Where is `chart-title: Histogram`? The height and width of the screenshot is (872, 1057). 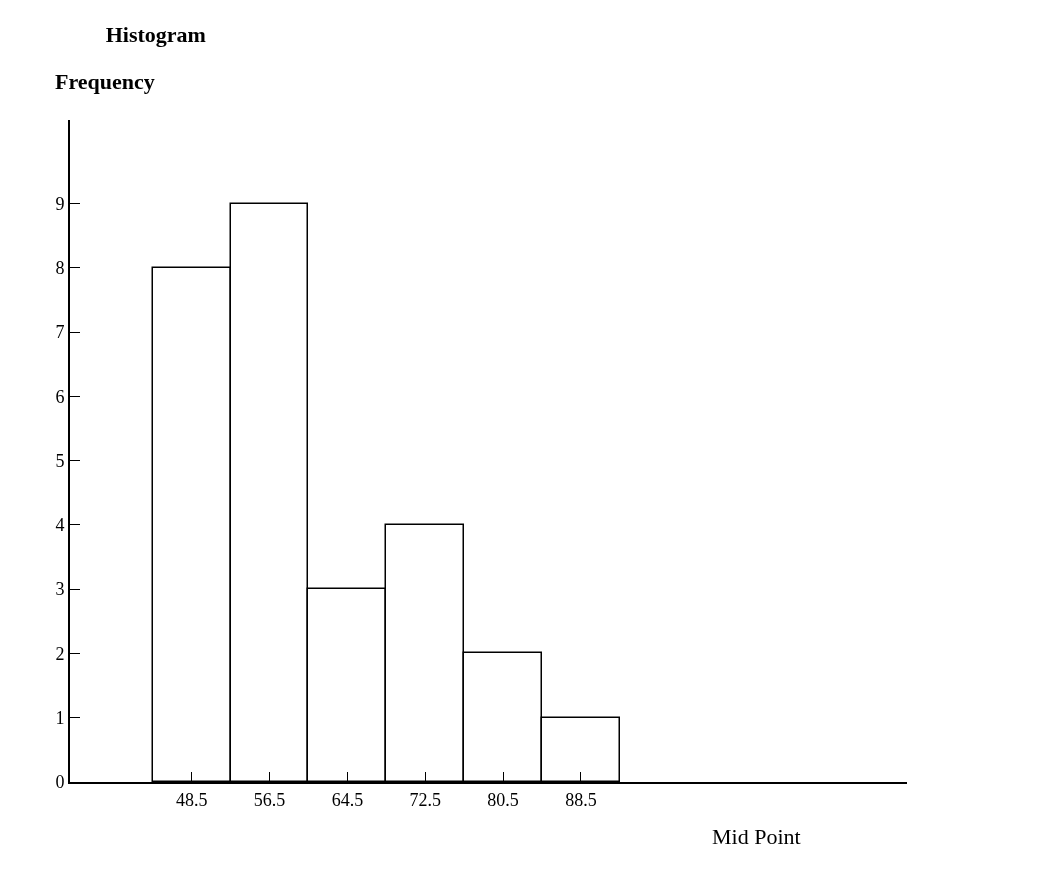 chart-title: Histogram is located at coordinates (155, 34).